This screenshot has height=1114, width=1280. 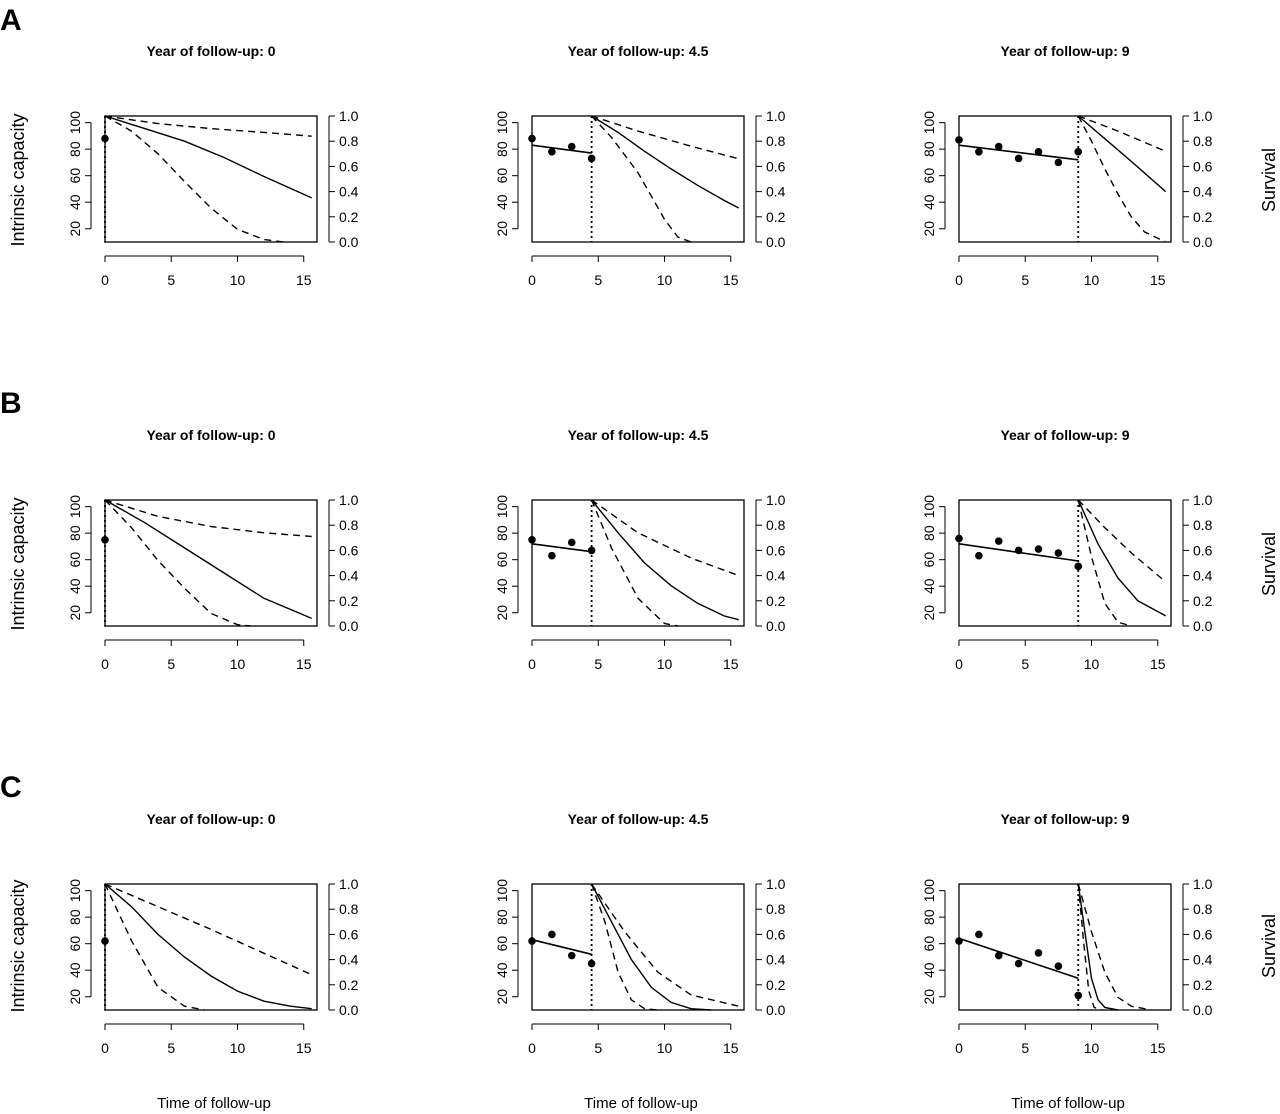 What do you see at coordinates (11, 787) in the screenshot?
I see `row-label-c: C` at bounding box center [11, 787].